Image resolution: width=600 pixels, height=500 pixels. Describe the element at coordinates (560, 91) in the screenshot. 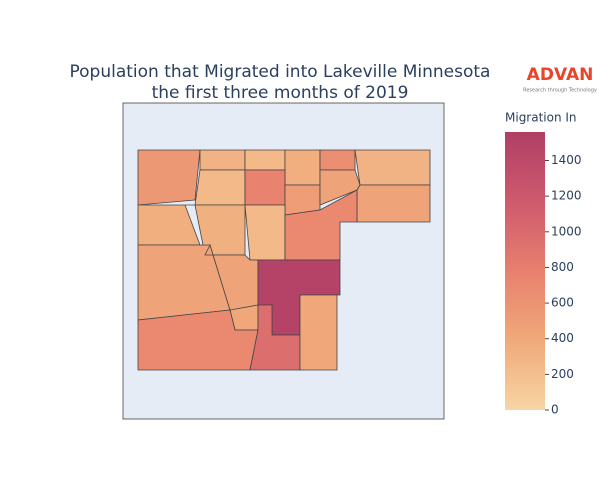

I see `logo-tagline: Research through Technology` at that location.